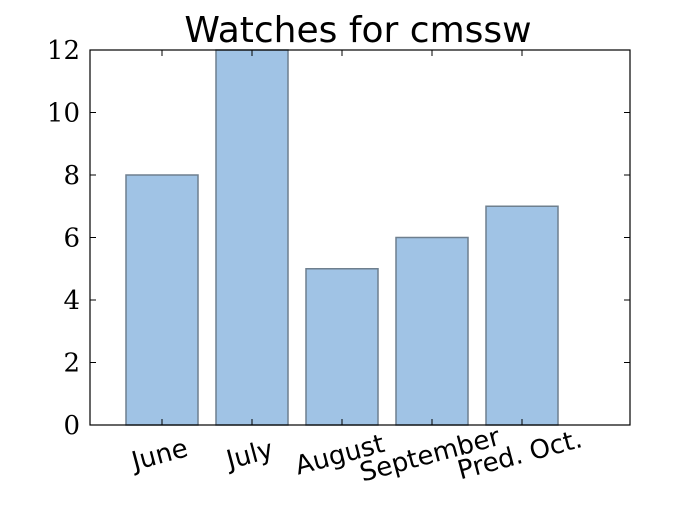 This screenshot has width=700, height=505. Describe the element at coordinates (162, 300) in the screenshot. I see `bar-june` at that location.